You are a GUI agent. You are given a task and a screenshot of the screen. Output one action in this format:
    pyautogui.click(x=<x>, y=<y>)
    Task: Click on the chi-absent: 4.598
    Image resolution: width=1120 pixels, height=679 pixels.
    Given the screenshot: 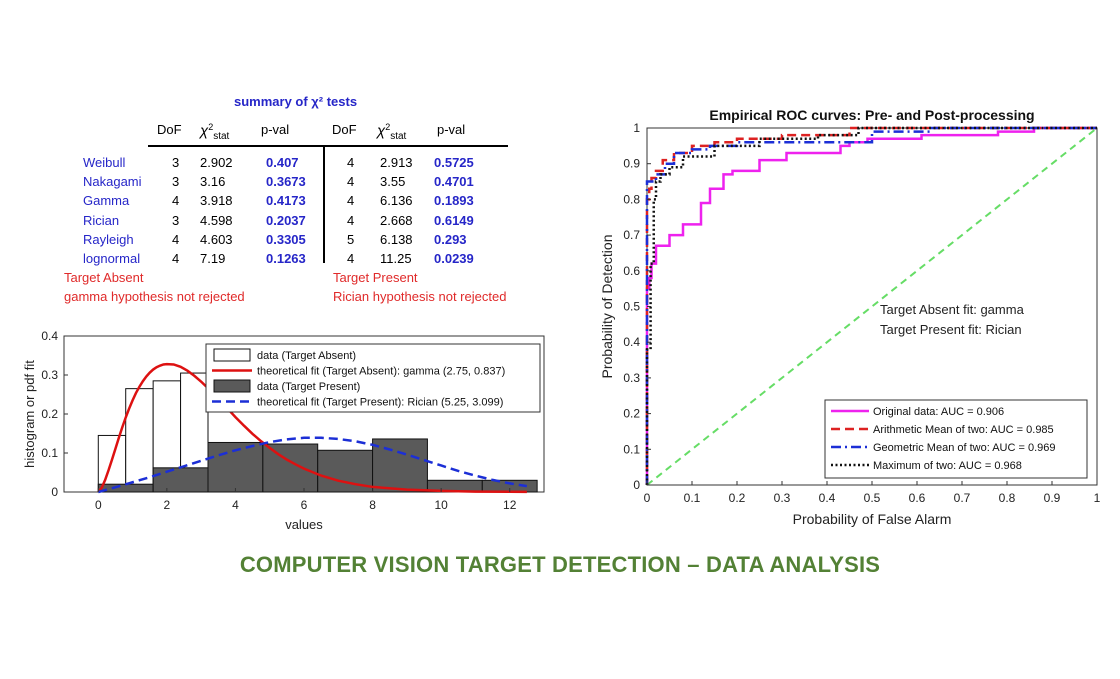 What is the action you would take?
    pyautogui.click(x=216, y=220)
    